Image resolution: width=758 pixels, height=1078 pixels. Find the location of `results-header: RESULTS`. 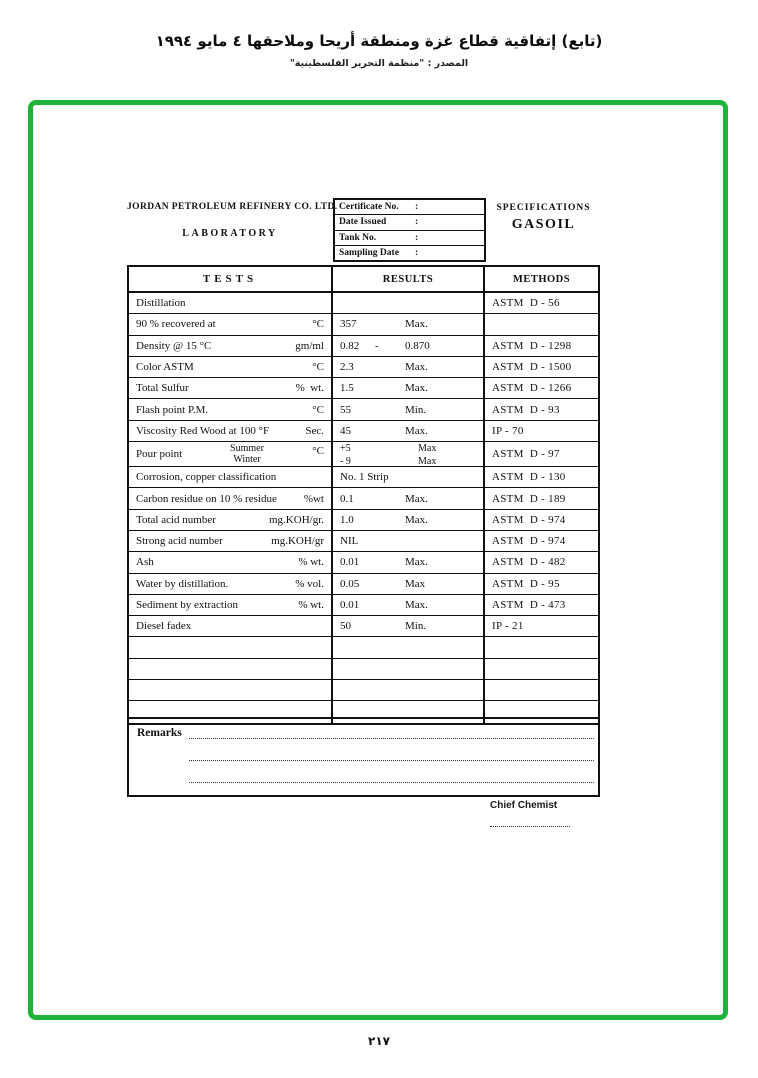

results-header: RESULTS is located at coordinates (409, 279).